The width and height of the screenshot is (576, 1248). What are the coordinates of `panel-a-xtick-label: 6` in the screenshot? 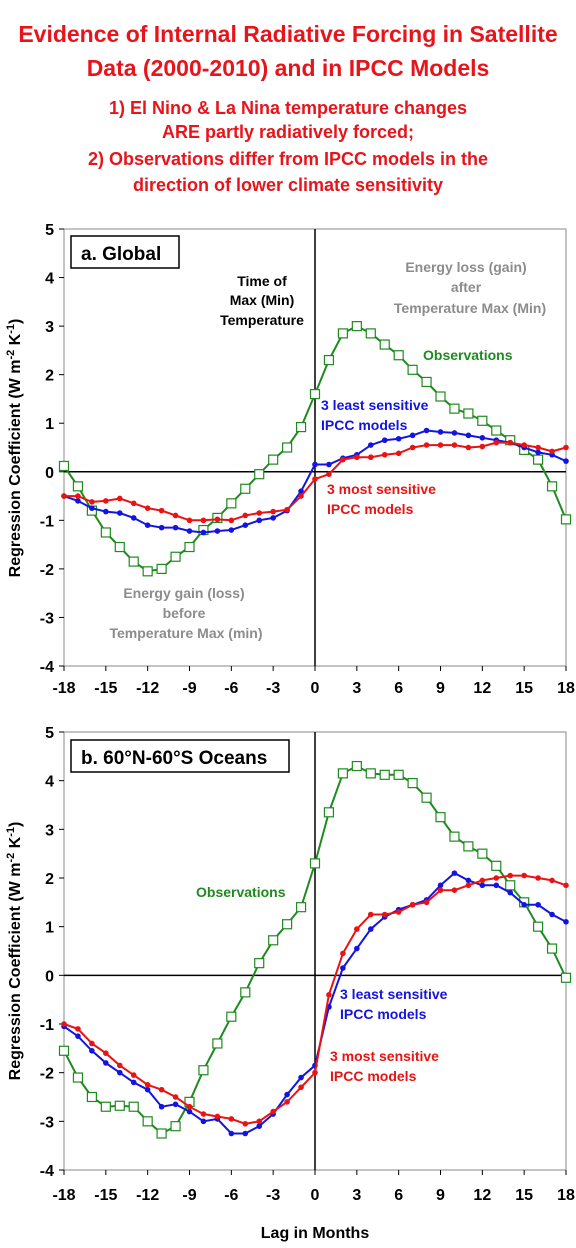 It's located at (398, 688).